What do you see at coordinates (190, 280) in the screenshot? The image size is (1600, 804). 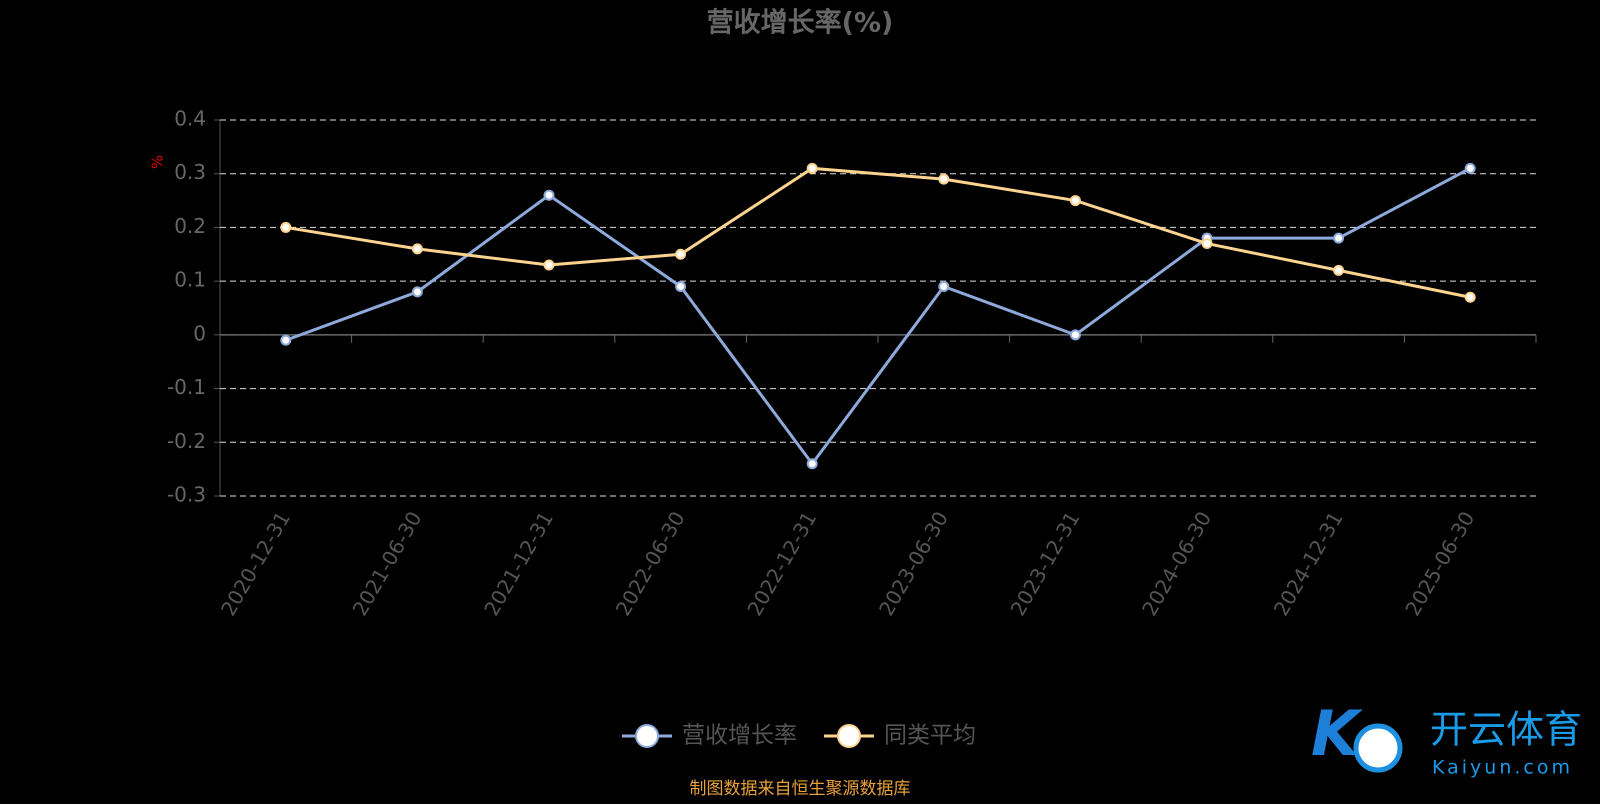 I see `y-tick-label: 0.1` at bounding box center [190, 280].